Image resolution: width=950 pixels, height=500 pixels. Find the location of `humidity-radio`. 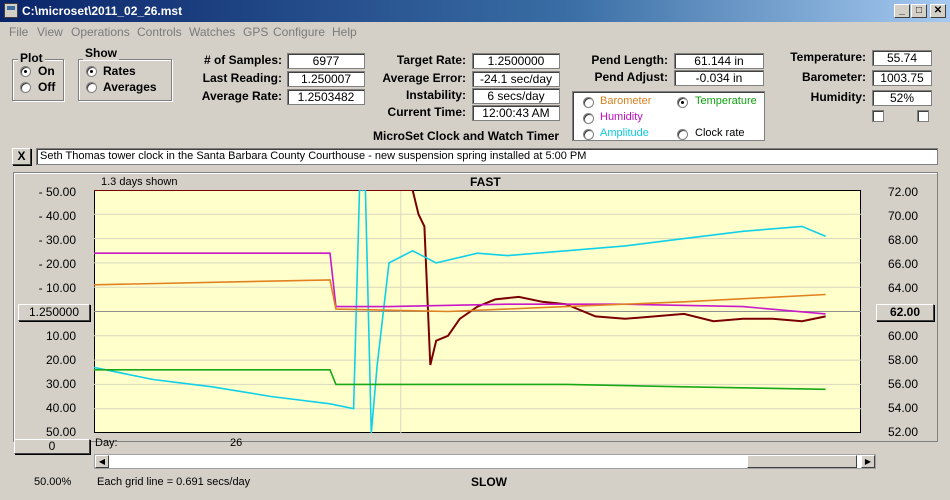

humidity-radio is located at coordinates (588, 118).